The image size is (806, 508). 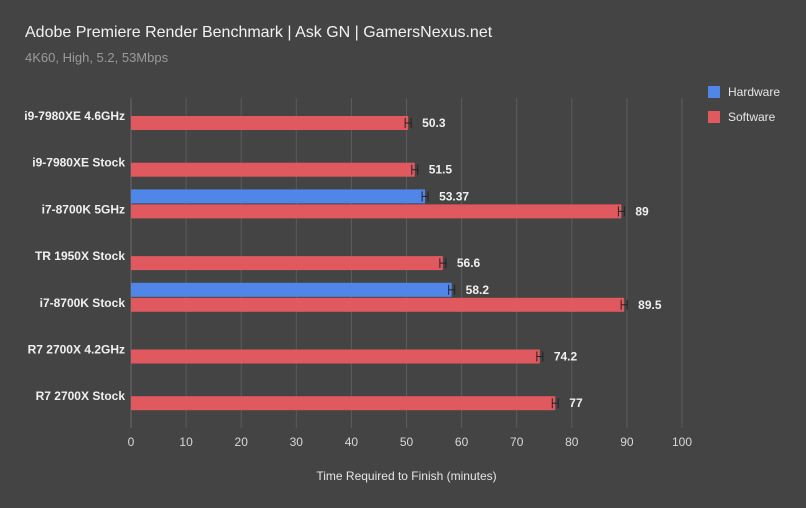 I want to click on x-tick-label: 30, so click(x=297, y=442).